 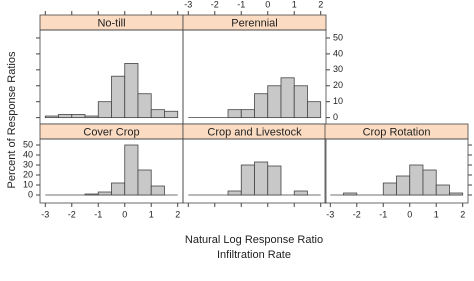 What do you see at coordinates (111, 23) in the screenshot?
I see `strip-label: No-till` at bounding box center [111, 23].